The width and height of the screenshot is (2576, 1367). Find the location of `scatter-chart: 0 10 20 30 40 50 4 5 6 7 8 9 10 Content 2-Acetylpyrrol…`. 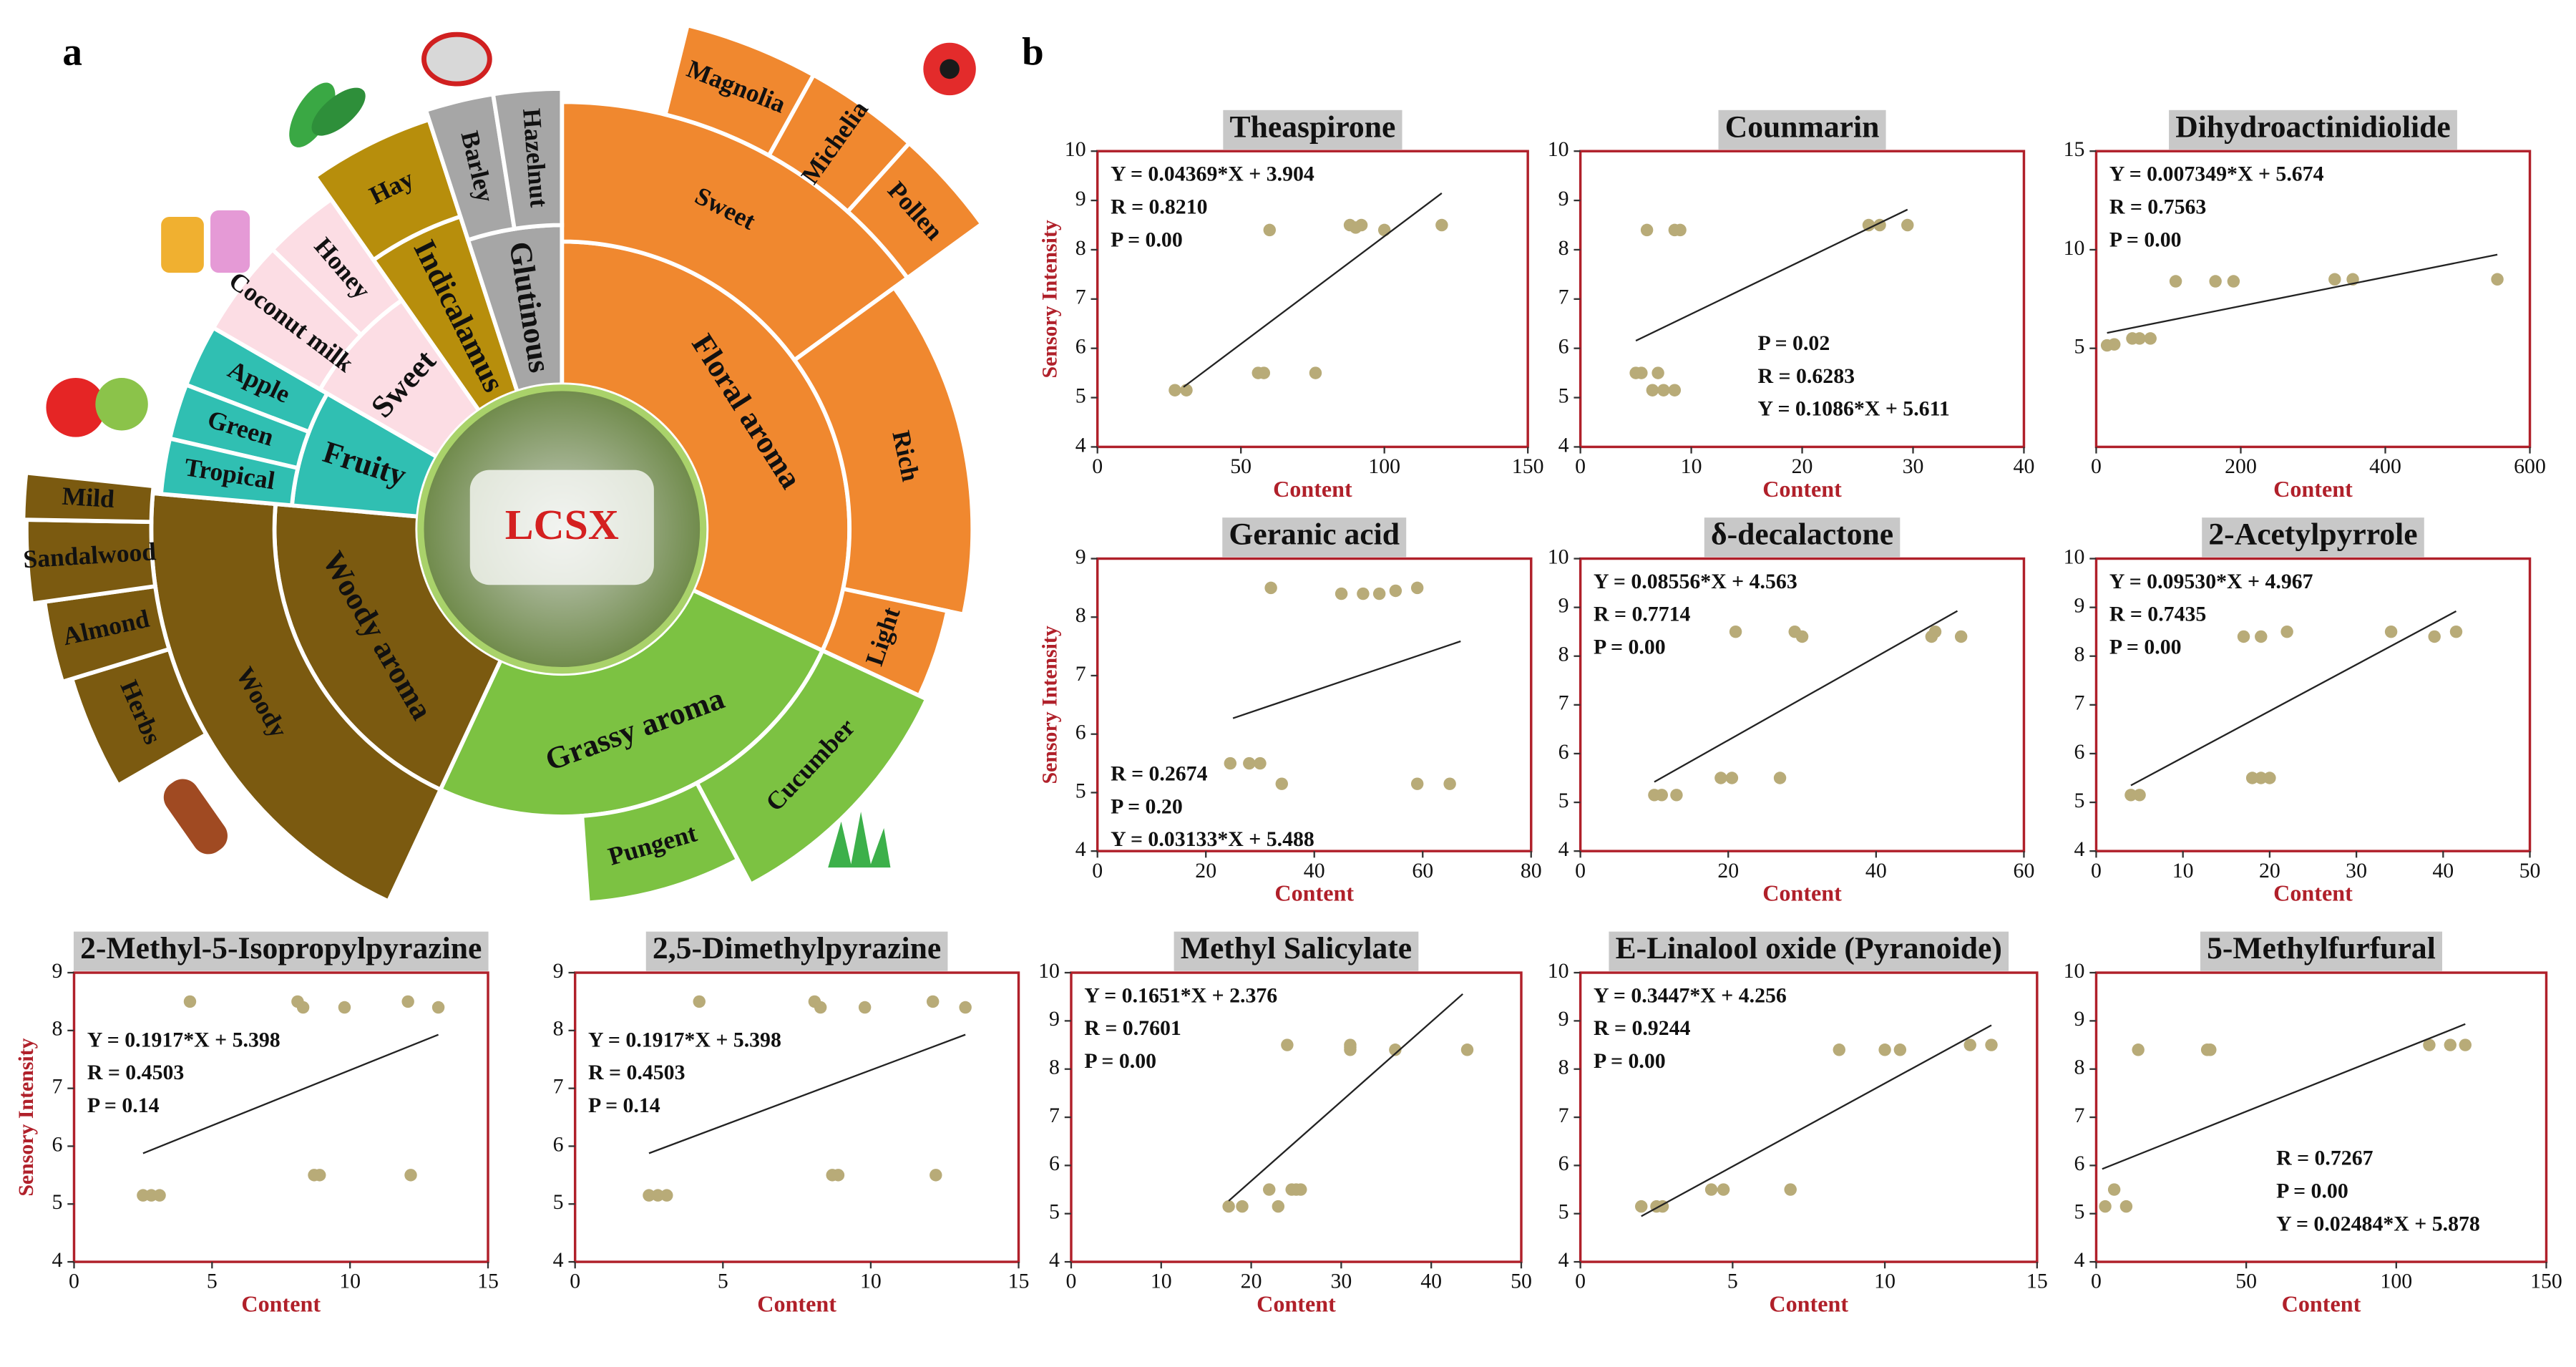

scatter-chart: 0 10 20 30 40 50 4 5 6 7 8 9 10 Content 2-Acetylpyrrol… is located at coordinates (2302, 711).